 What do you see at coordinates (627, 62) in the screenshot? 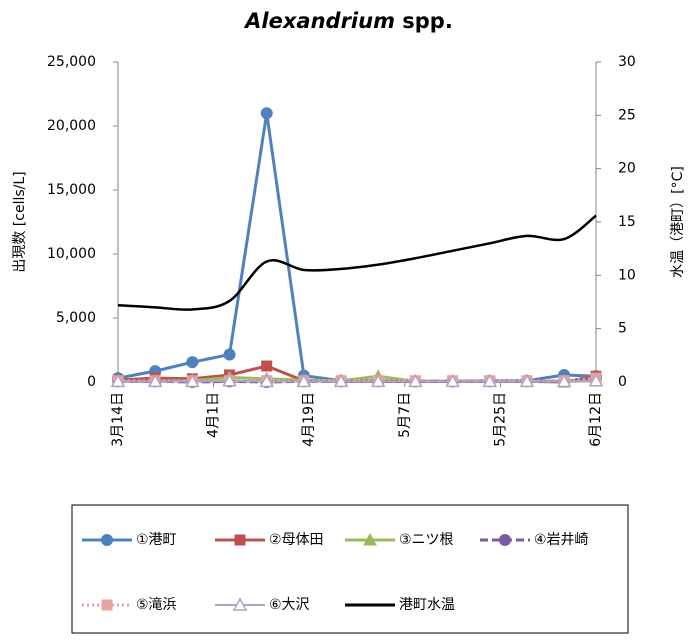
I see `y2-tick-label: 30` at bounding box center [627, 62].